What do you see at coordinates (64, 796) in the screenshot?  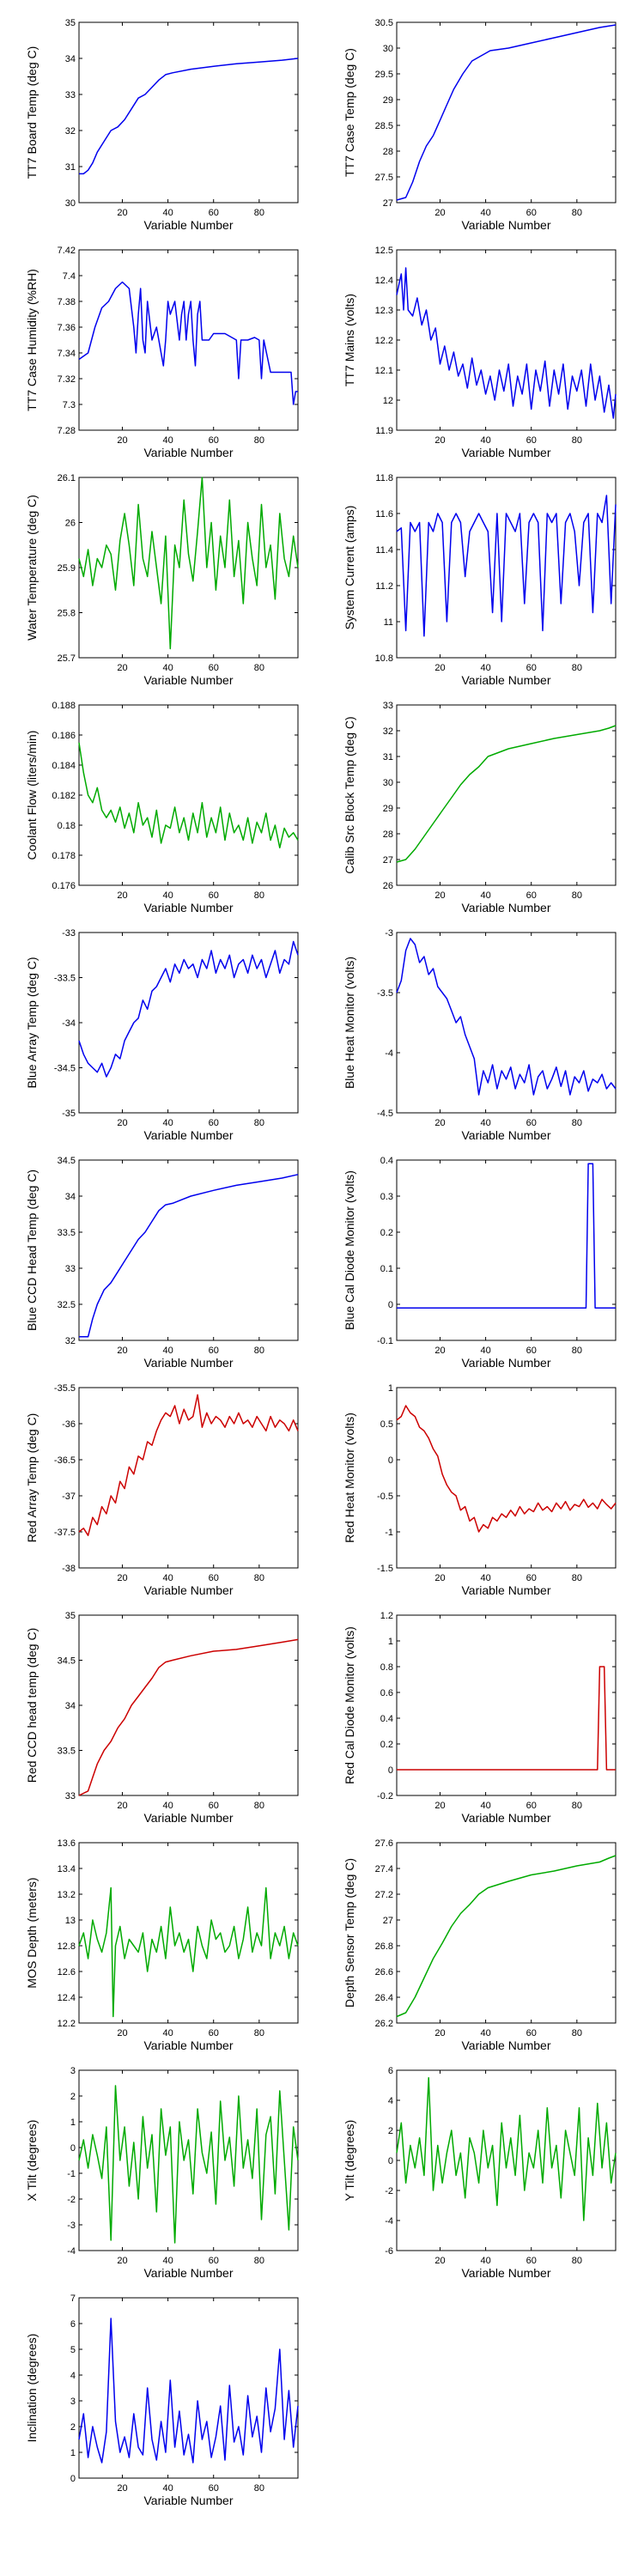 I see `y-tick-label: 0.182` at bounding box center [64, 796].